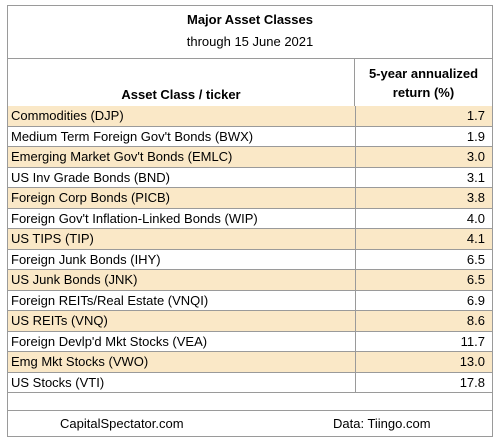 Image resolution: width=500 pixels, height=443 pixels. I want to click on return-value-cell: 8.6, so click(423, 321).